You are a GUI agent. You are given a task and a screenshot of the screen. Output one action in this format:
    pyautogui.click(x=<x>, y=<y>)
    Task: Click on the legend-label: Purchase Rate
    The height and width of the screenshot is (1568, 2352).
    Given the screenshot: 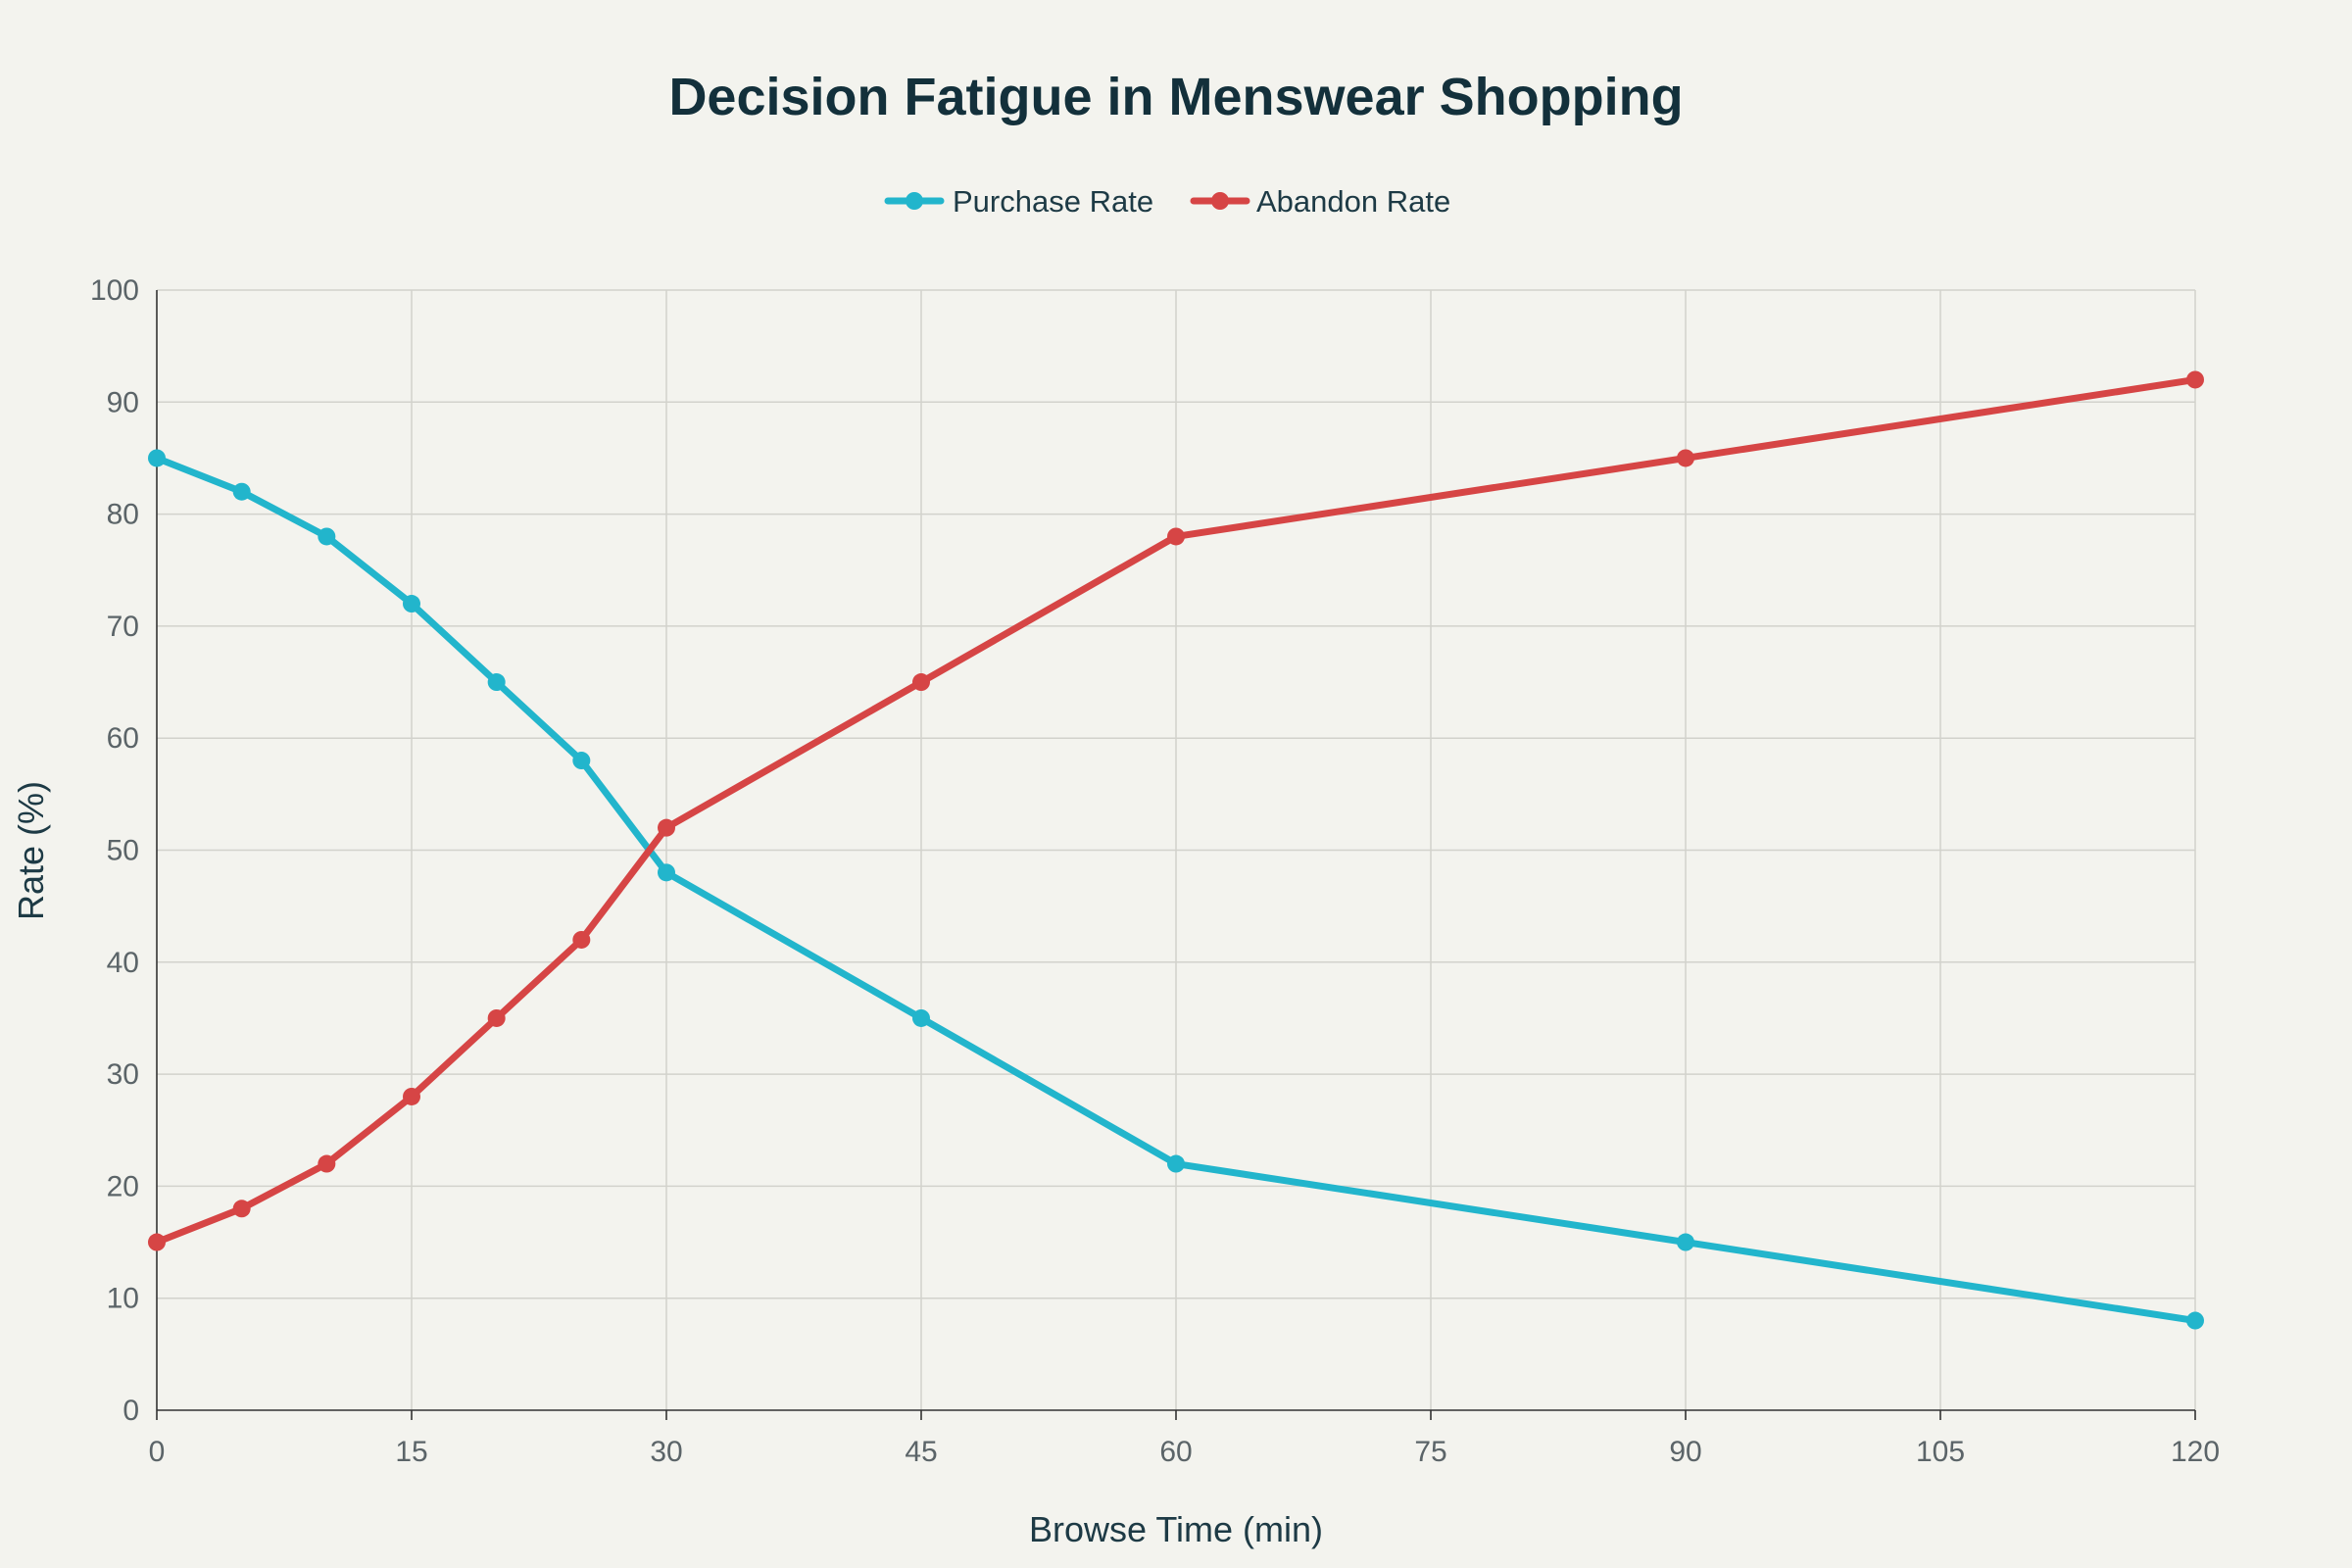 What is the action you would take?
    pyautogui.click(x=1053, y=201)
    